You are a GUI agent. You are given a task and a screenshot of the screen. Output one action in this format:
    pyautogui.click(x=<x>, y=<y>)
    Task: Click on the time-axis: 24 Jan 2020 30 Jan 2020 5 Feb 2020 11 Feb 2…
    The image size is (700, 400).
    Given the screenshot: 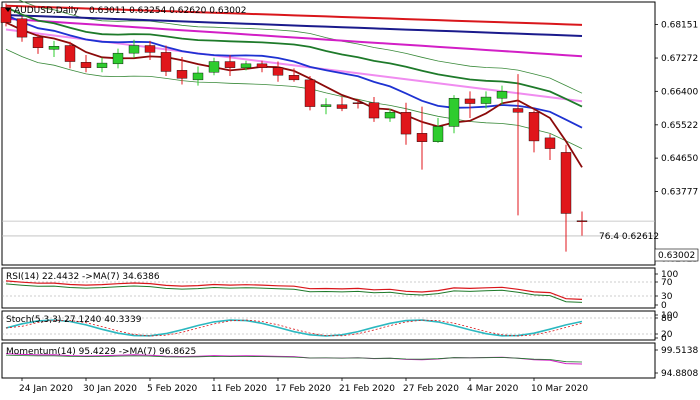 What is the action you would take?
    pyautogui.click(x=303, y=386)
    